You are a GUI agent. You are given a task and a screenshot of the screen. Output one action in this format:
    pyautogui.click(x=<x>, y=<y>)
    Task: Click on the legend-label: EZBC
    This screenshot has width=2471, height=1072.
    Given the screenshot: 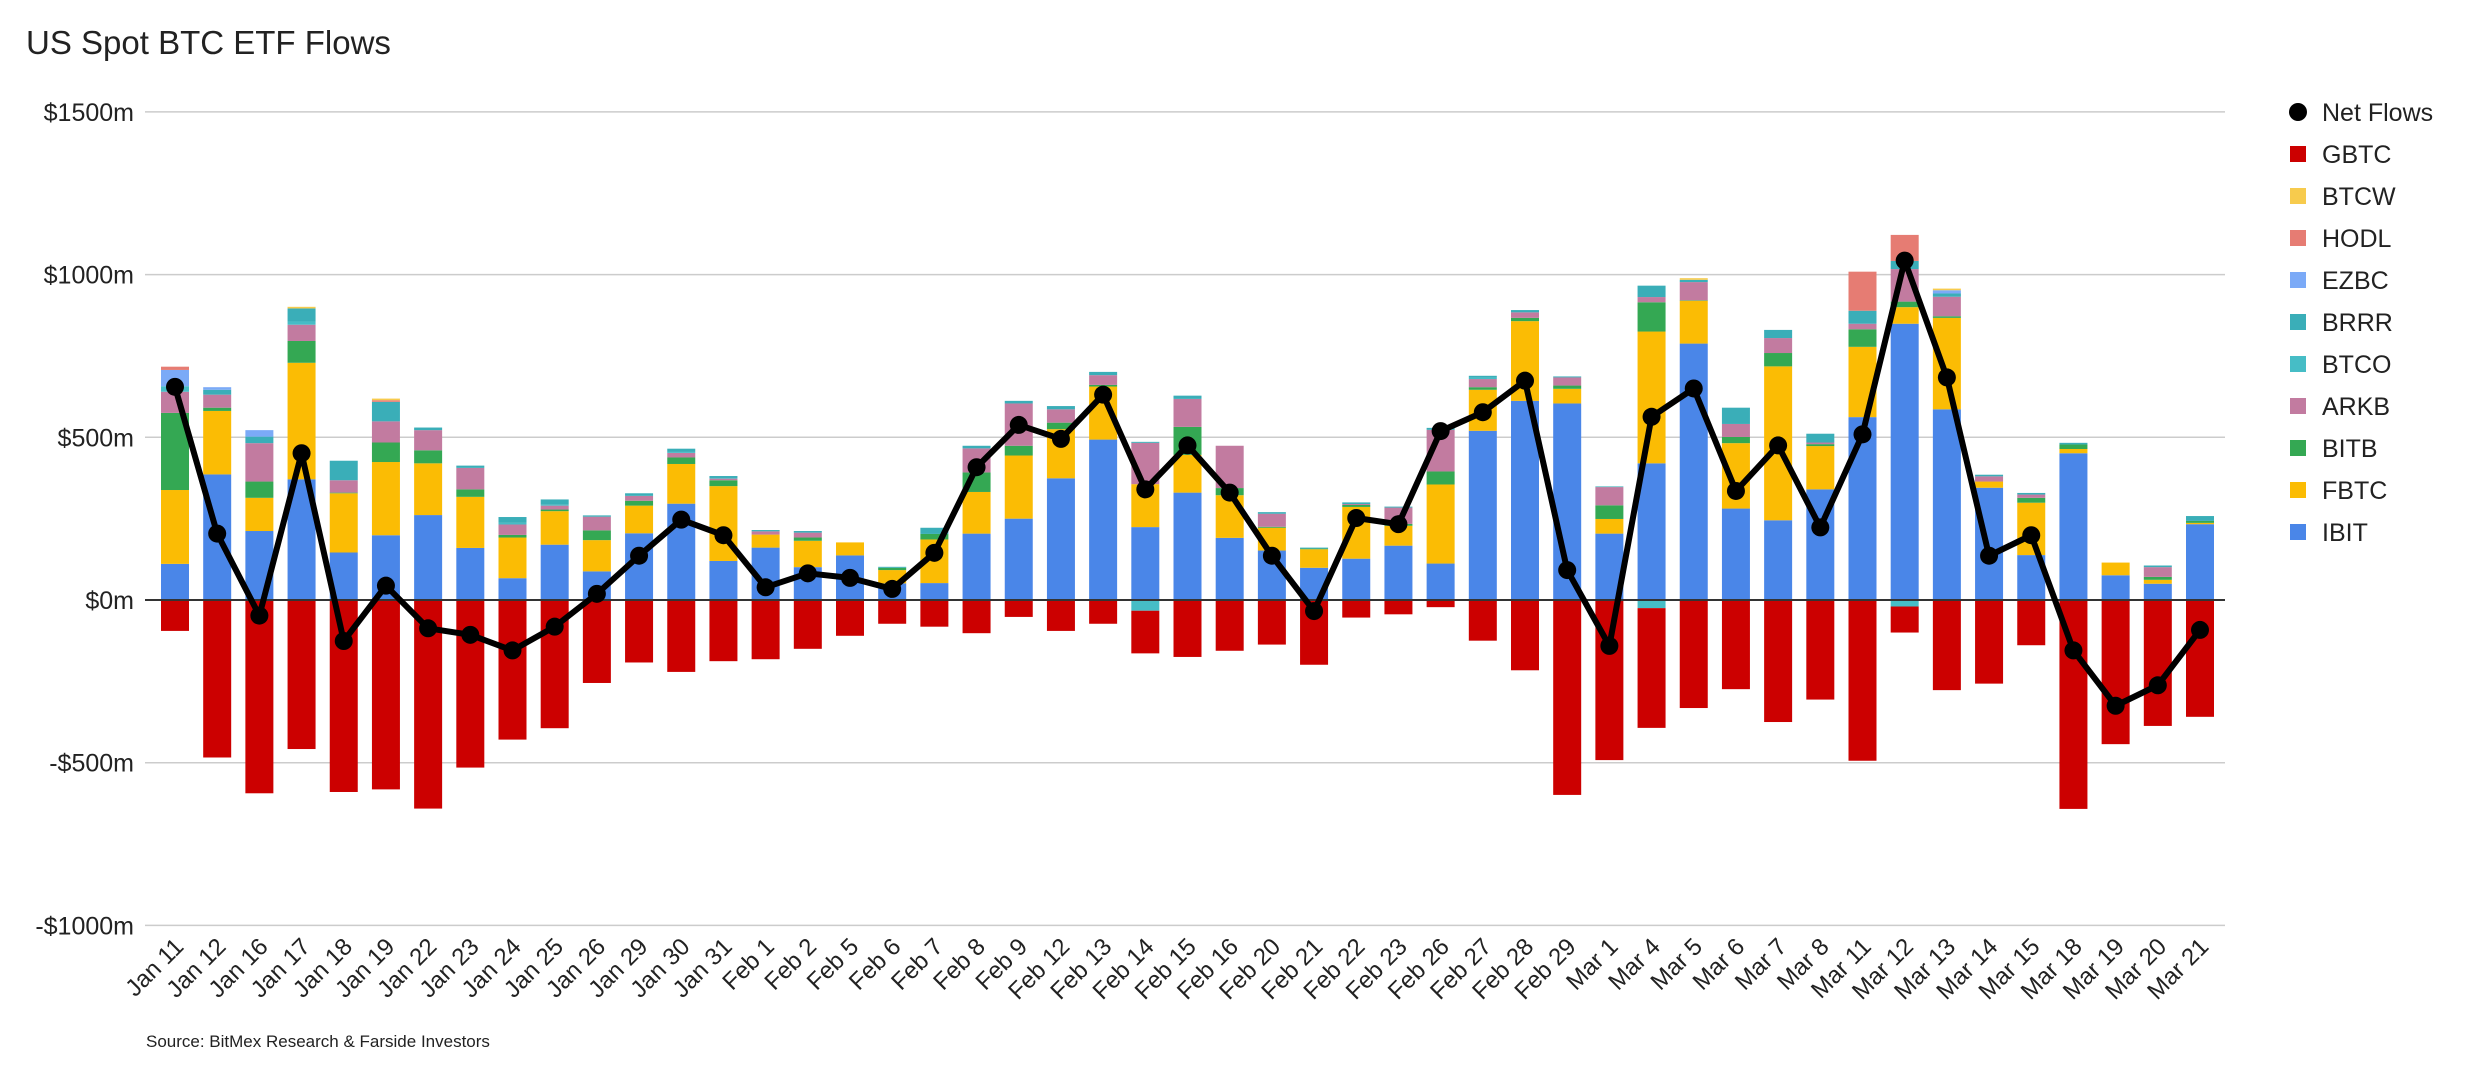 What is the action you would take?
    pyautogui.click(x=2355, y=281)
    